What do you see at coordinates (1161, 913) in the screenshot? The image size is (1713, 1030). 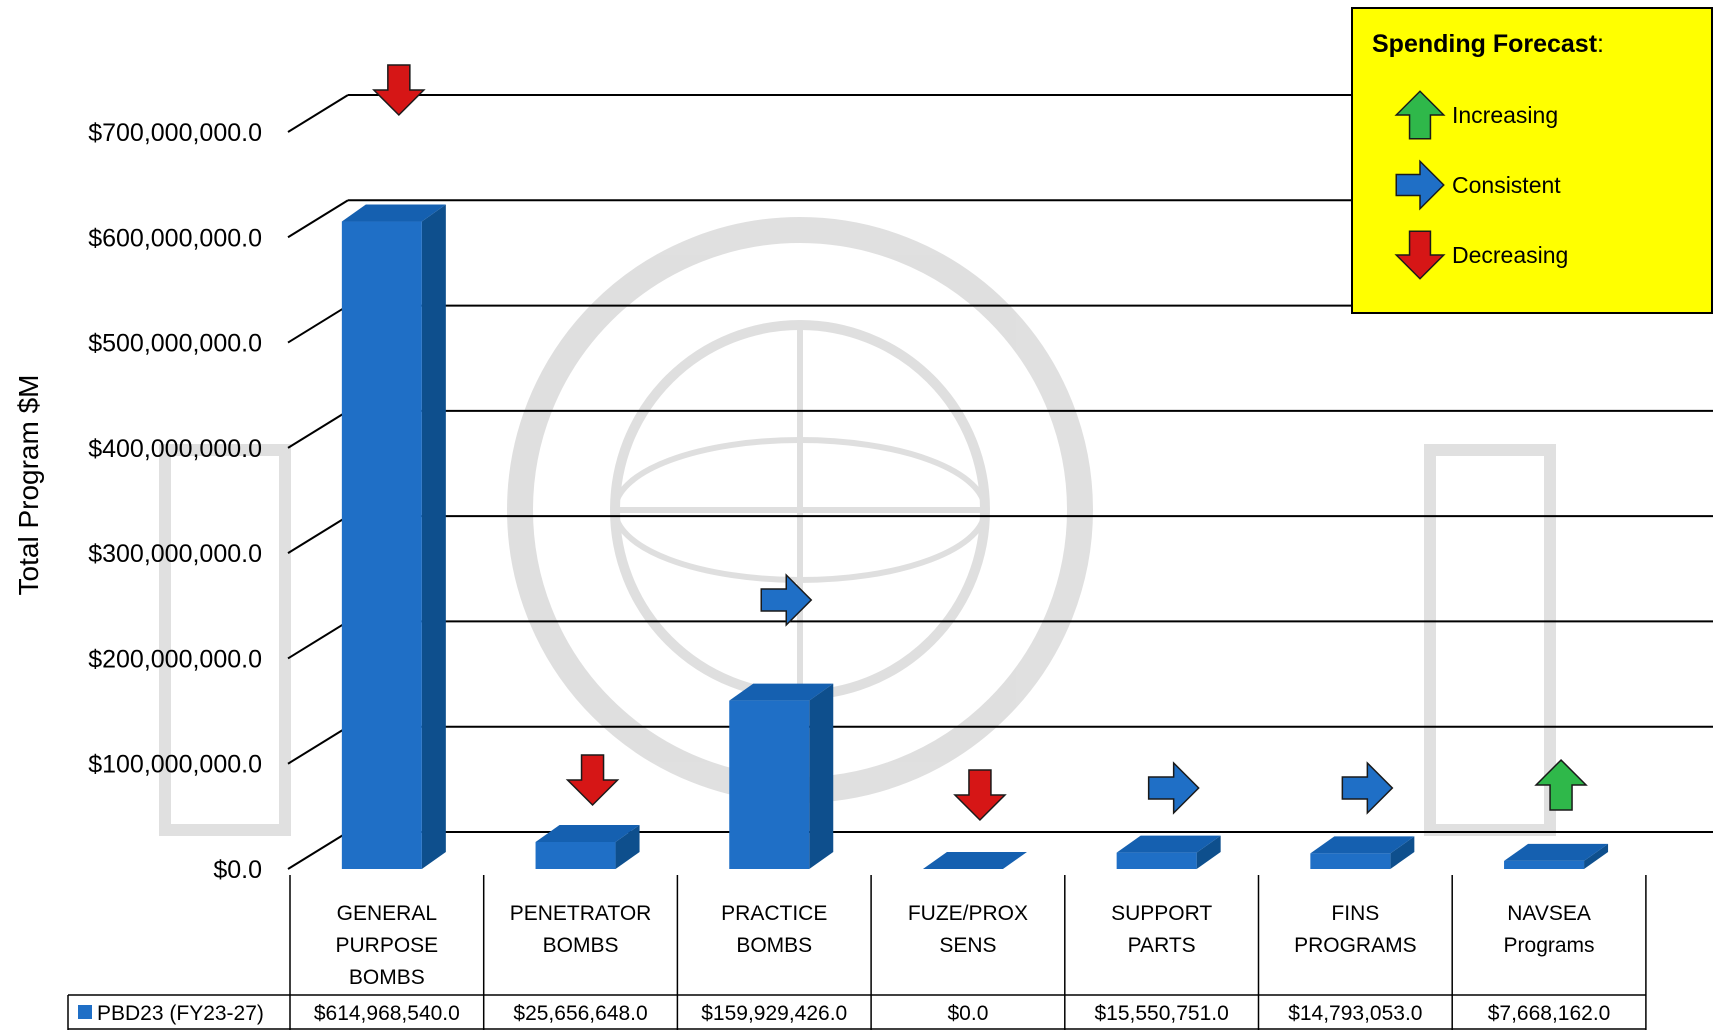 I see `category-label: SUPPORT` at bounding box center [1161, 913].